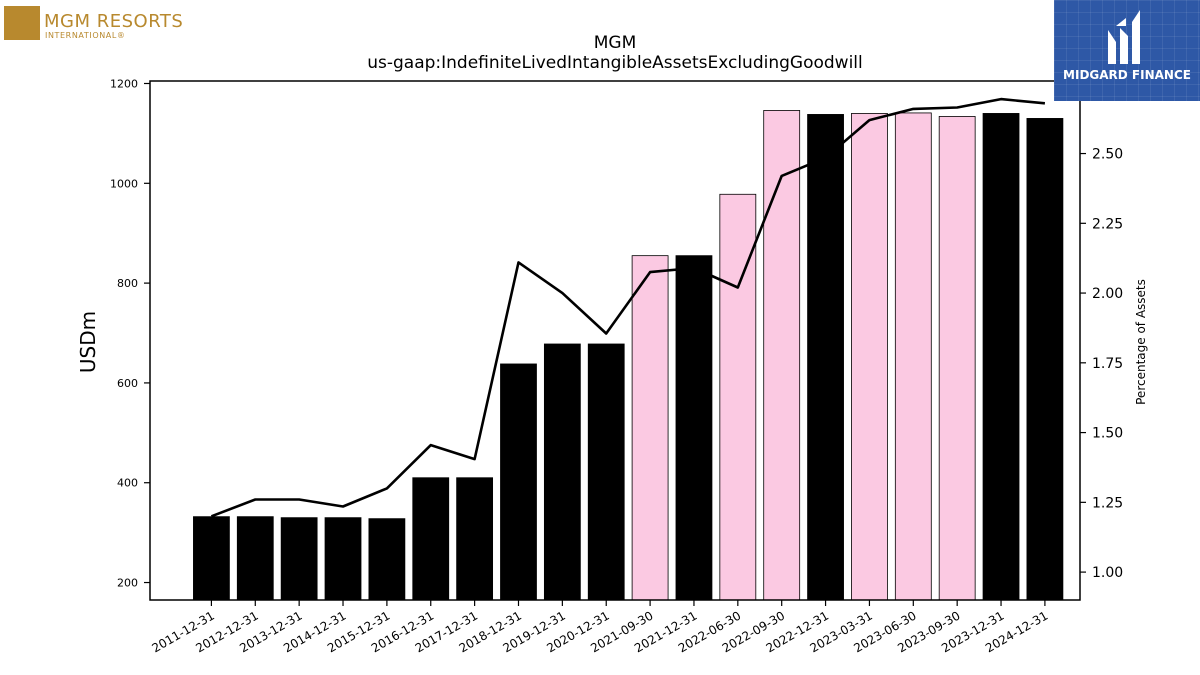 The height and width of the screenshot is (675, 1200). Describe the element at coordinates (1124, 37) in the screenshot. I see `midgard-m-icon` at that location.